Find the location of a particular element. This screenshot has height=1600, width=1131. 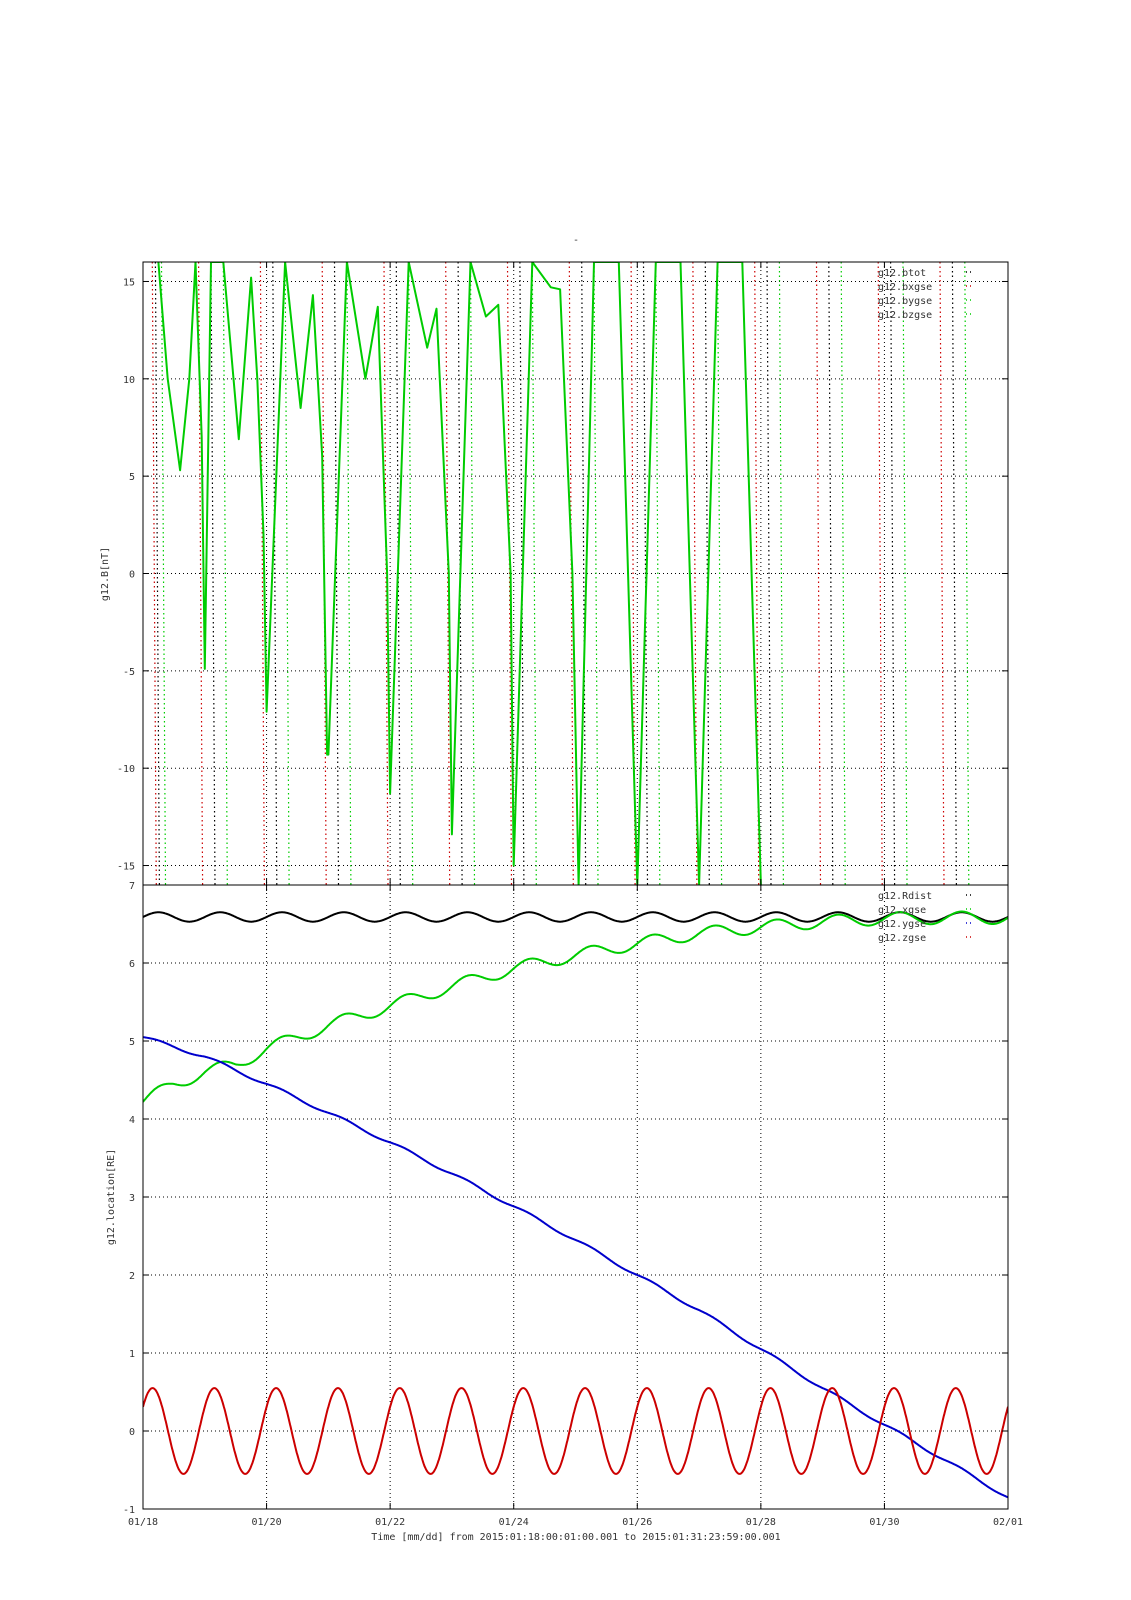

ytick-label: 1 is located at coordinates (132, 1354).